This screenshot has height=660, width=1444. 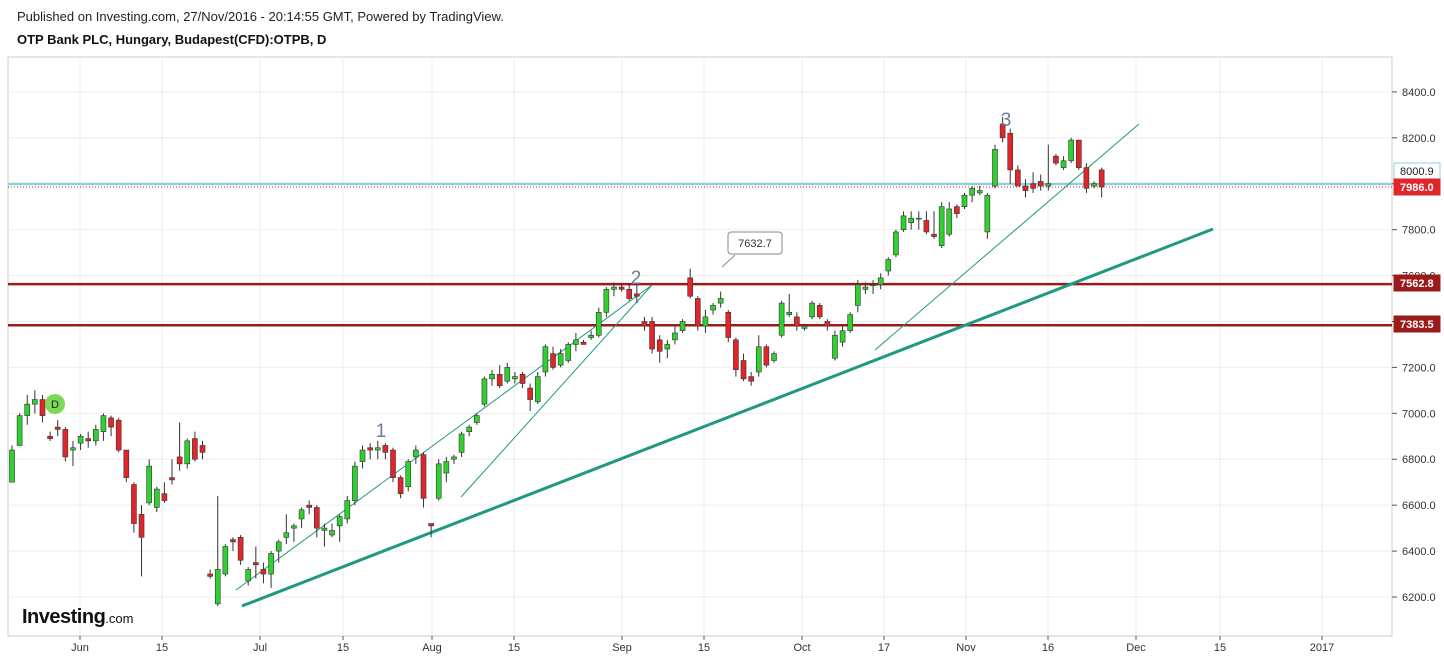 I want to click on y-tick-label: 6600.0, so click(x=1419, y=506).